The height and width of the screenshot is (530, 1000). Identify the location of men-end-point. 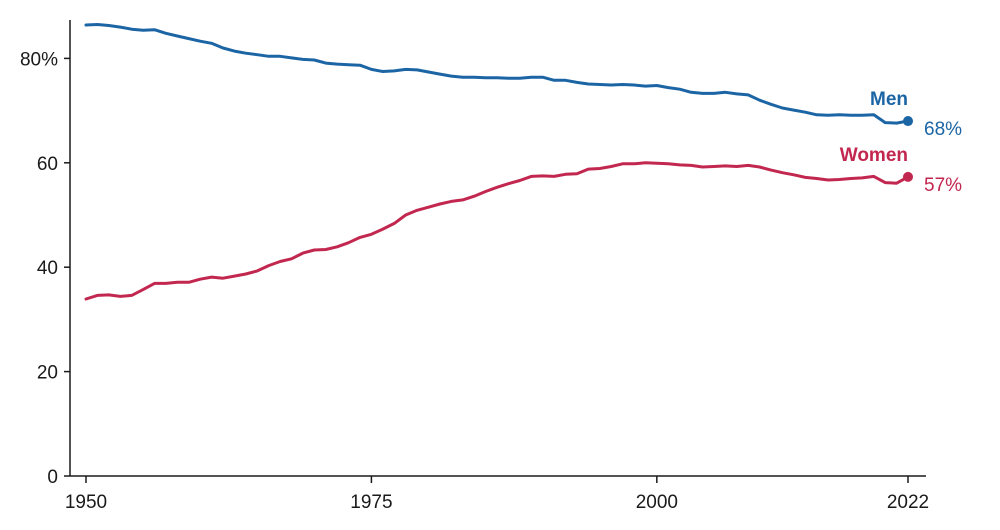
(908, 121).